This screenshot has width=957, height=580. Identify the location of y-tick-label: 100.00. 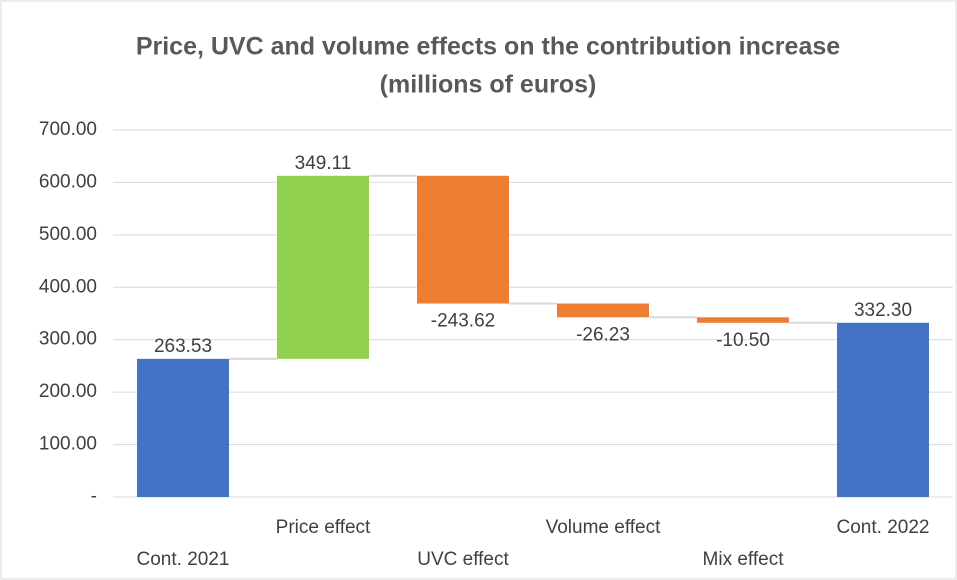
(68, 444).